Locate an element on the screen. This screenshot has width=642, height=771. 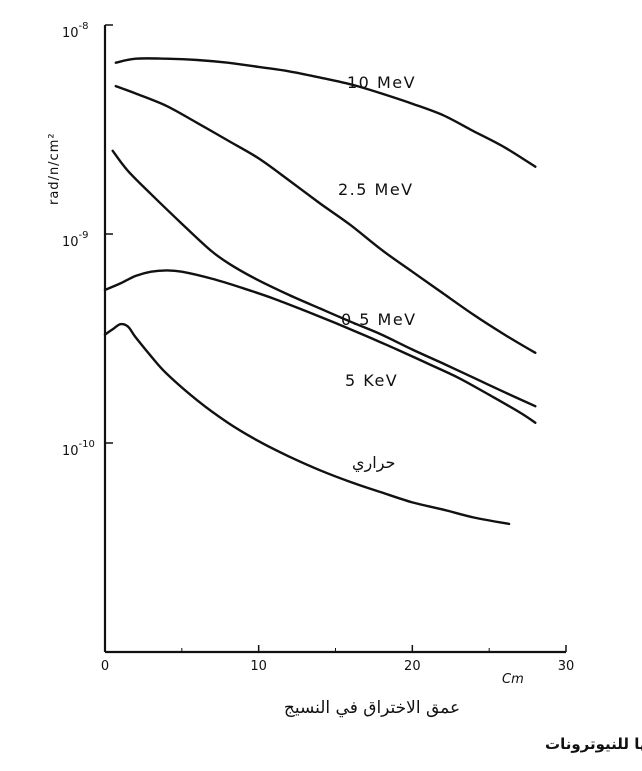
x-tick-label: 0 is located at coordinates (105, 666).